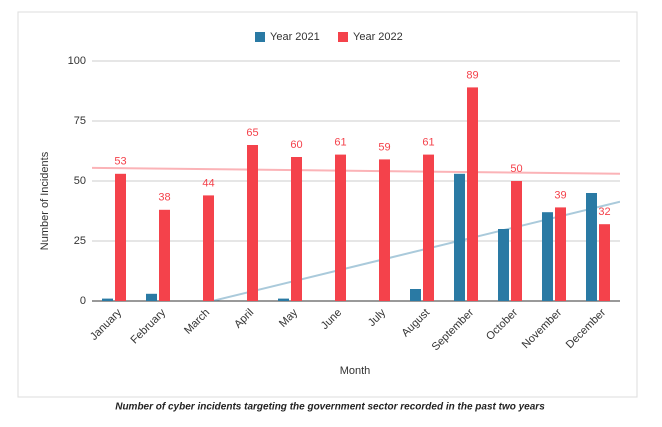 Image resolution: width=662 pixels, height=427 pixels. I want to click on data-label: 60, so click(296, 145).